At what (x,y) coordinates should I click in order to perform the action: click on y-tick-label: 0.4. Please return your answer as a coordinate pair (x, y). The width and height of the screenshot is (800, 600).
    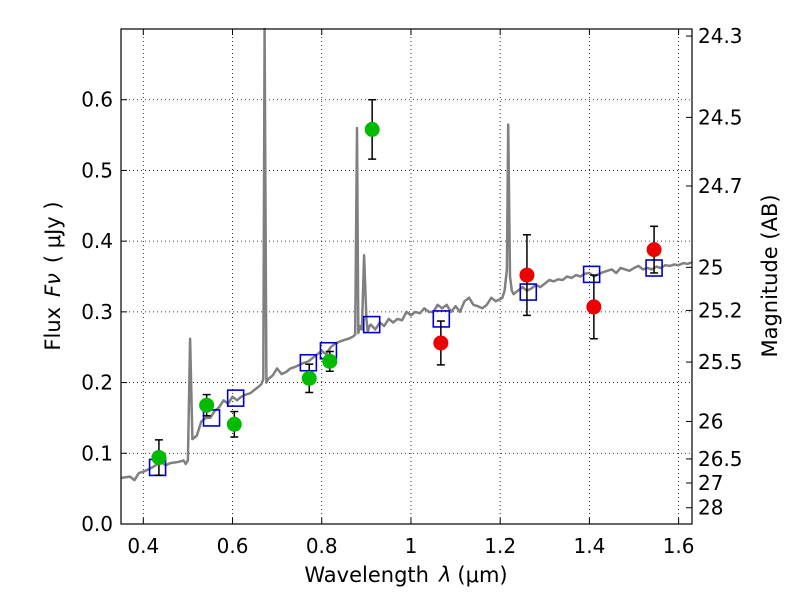
    Looking at the image, I should click on (97, 241).